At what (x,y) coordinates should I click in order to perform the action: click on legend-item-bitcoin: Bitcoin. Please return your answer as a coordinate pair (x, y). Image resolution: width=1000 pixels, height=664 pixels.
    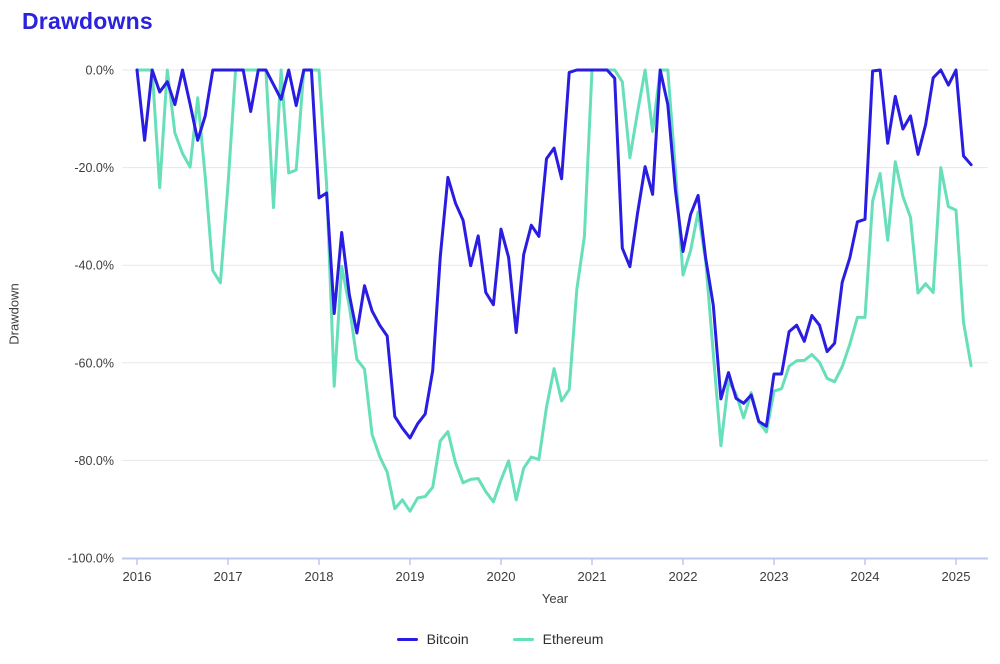
    Looking at the image, I should click on (432, 639).